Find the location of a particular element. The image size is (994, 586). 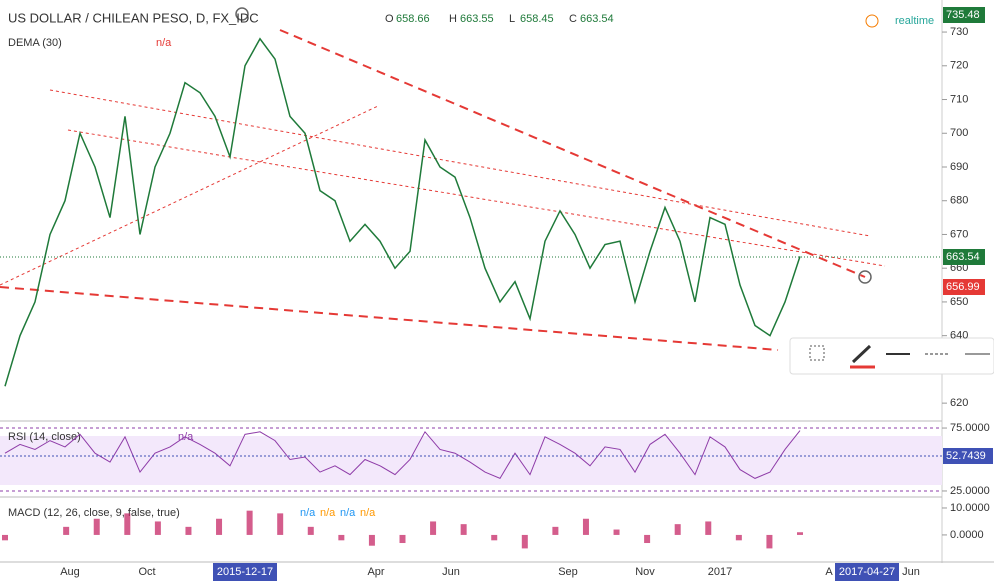

ohlc-value: 658.66 is located at coordinates (413, 19).